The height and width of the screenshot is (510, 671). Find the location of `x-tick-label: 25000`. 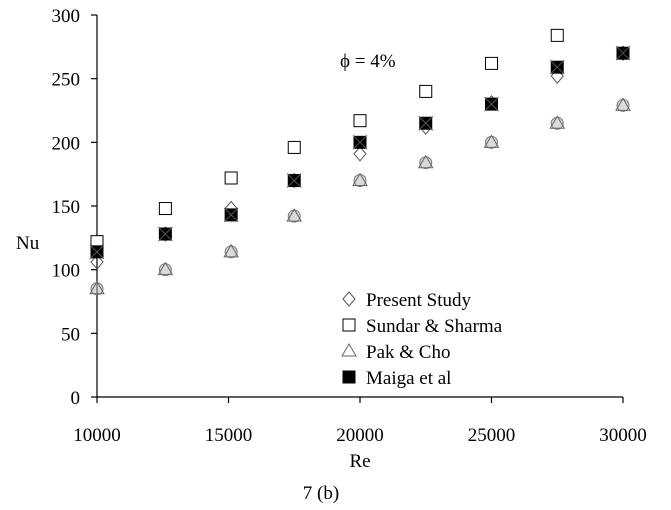

x-tick-label: 25000 is located at coordinates (492, 435).